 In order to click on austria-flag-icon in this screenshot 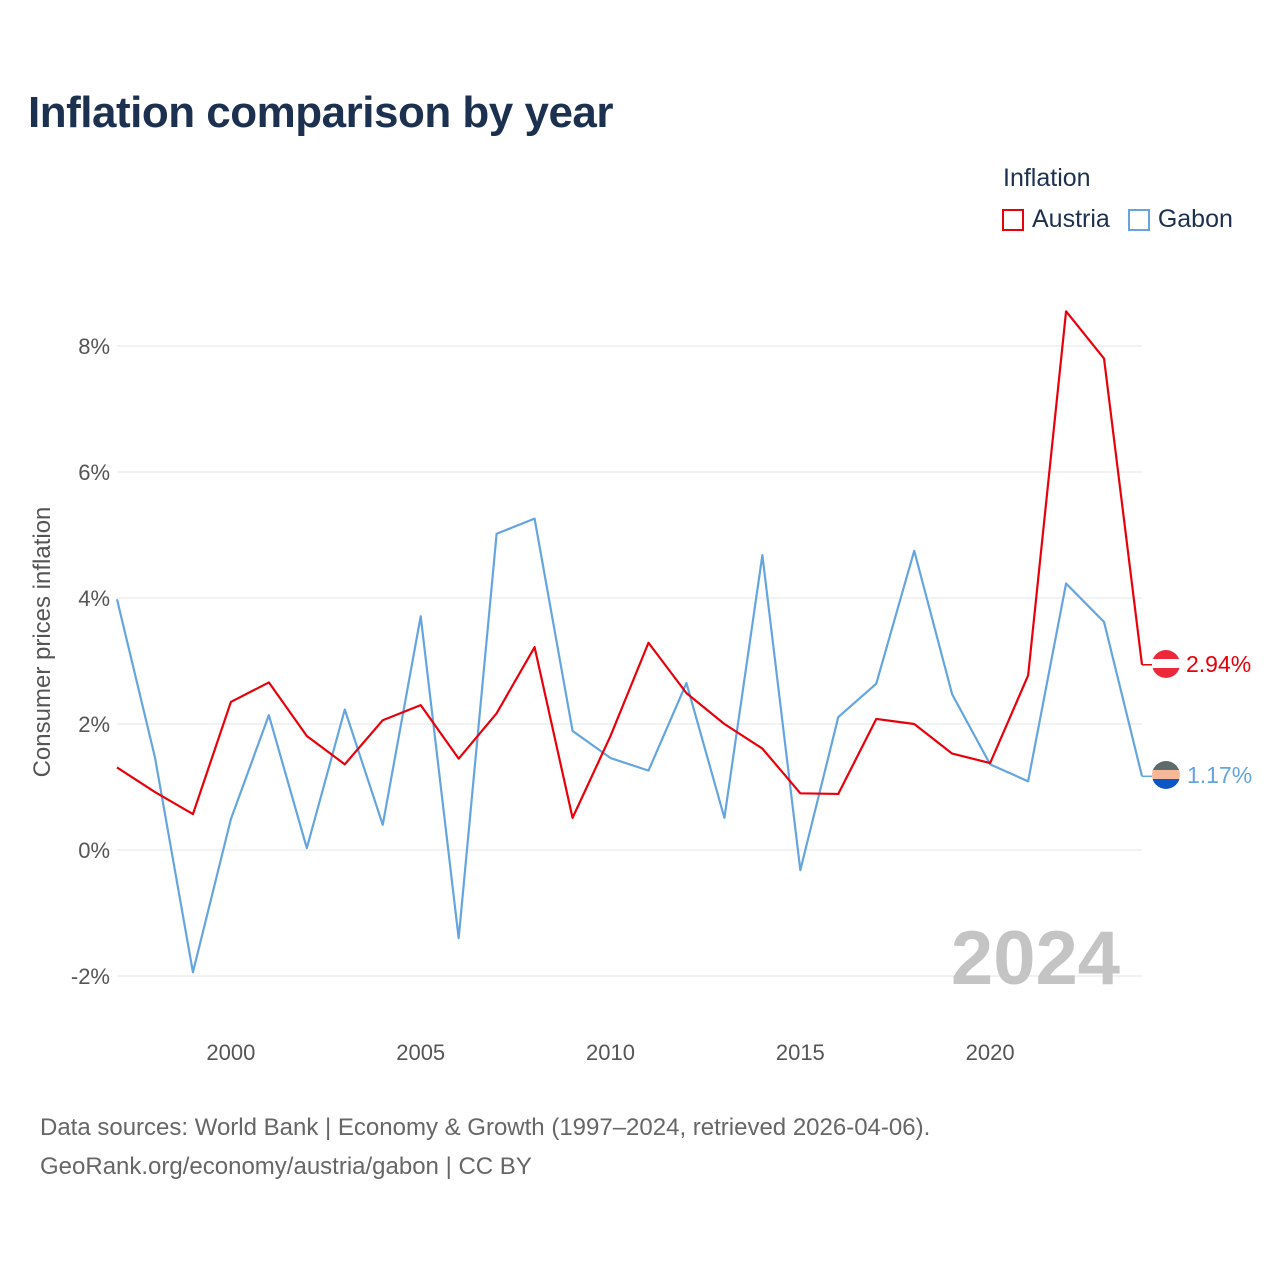, I will do `click(1166, 664)`.